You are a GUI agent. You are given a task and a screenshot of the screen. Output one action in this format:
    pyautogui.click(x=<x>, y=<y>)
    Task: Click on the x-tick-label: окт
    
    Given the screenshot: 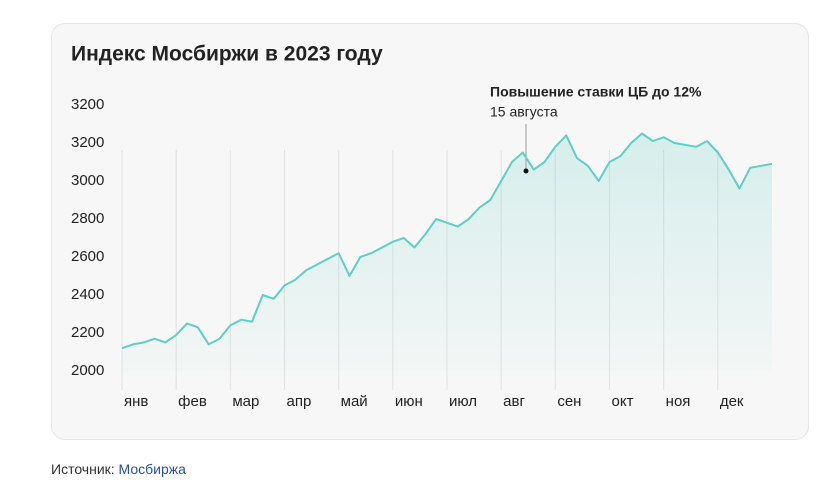 What is the action you would take?
    pyautogui.click(x=623, y=401)
    